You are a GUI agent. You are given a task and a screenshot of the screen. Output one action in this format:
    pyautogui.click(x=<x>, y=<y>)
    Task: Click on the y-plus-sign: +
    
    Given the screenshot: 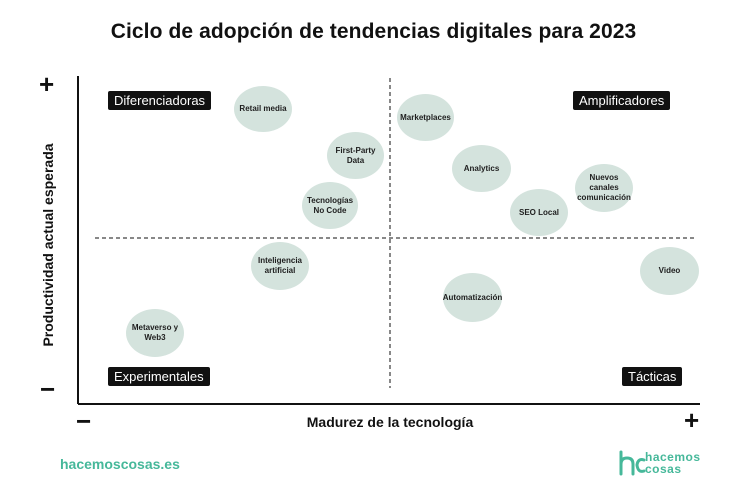 What is the action you would take?
    pyautogui.click(x=47, y=84)
    